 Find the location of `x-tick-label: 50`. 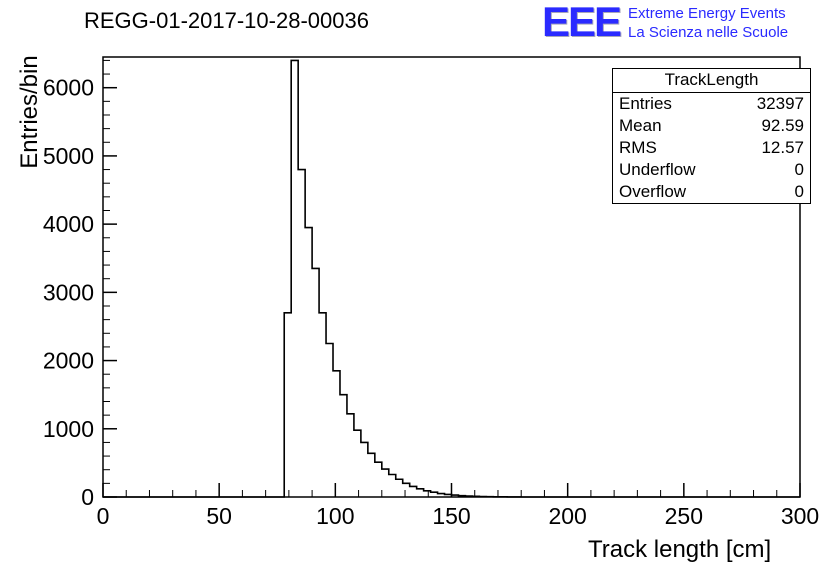

x-tick-label: 50 is located at coordinates (219, 516).